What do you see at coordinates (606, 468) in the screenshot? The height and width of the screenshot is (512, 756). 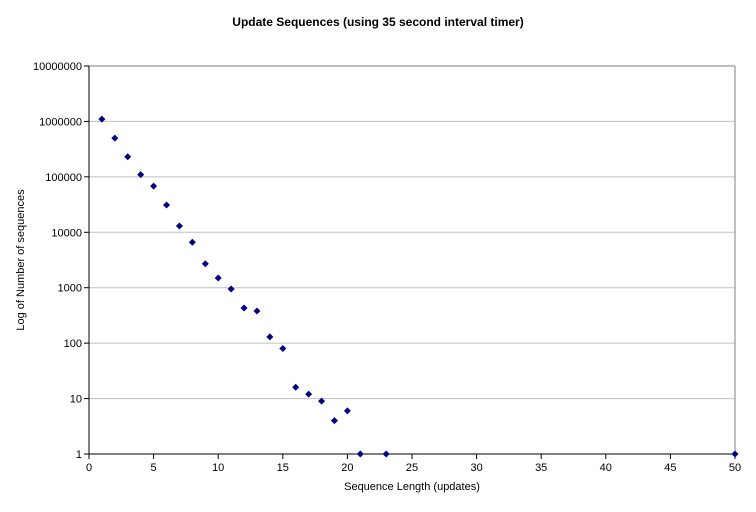 I see `x-tick-label: 40` at bounding box center [606, 468].